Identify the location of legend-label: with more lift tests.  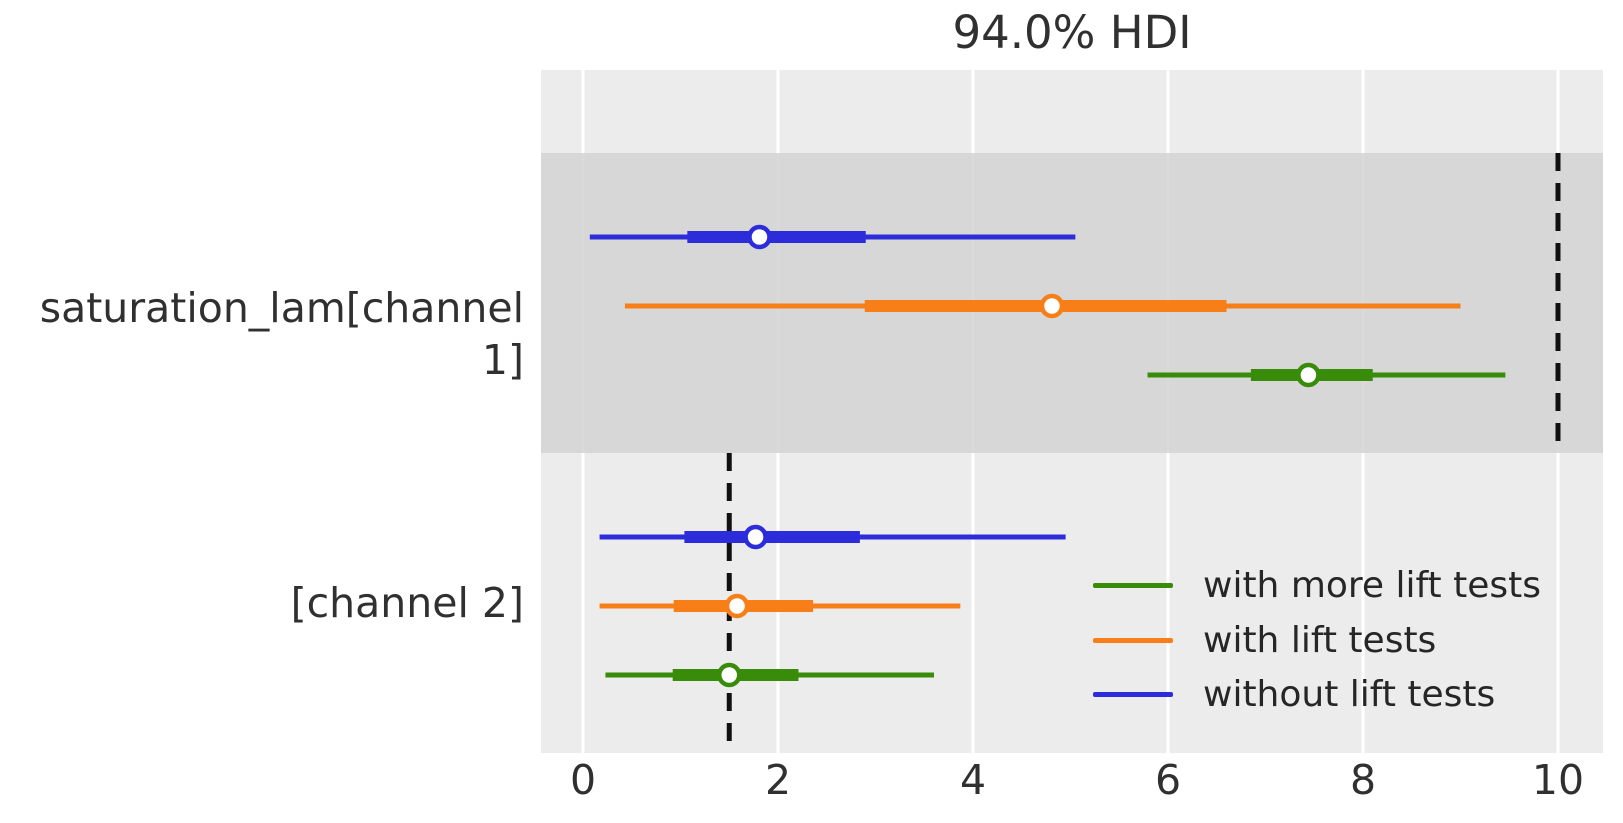
(1372, 585).